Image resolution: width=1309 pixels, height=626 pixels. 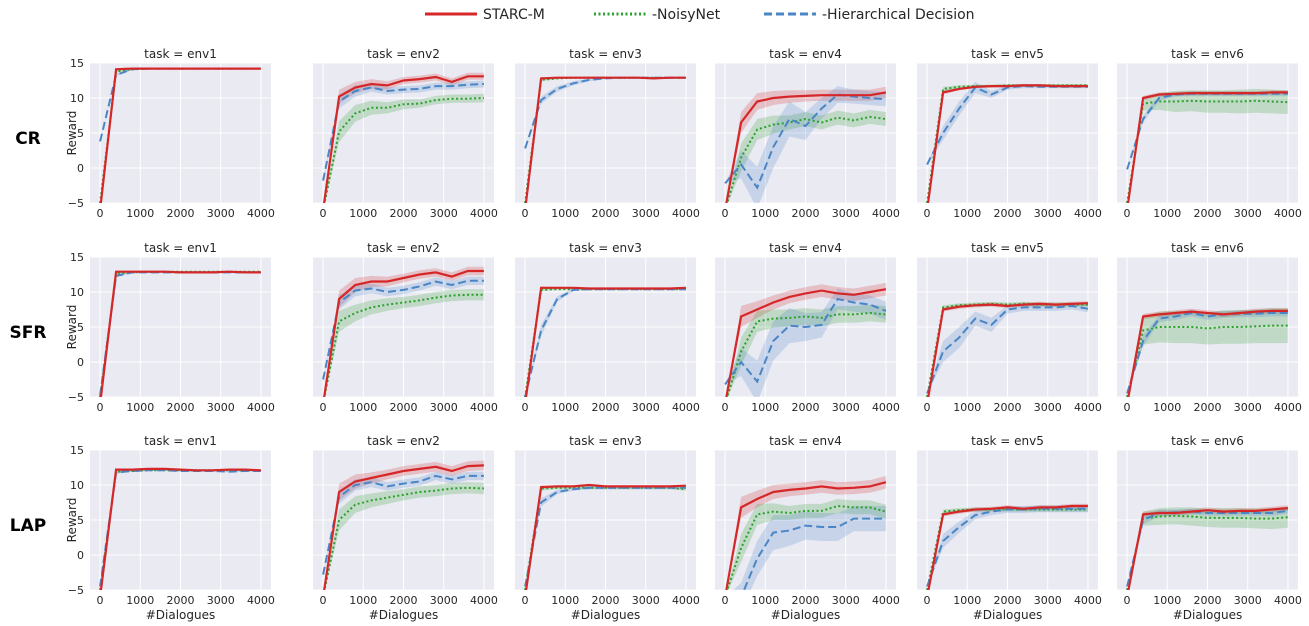 I want to click on y-axis-title: Reward, so click(x=72, y=133).